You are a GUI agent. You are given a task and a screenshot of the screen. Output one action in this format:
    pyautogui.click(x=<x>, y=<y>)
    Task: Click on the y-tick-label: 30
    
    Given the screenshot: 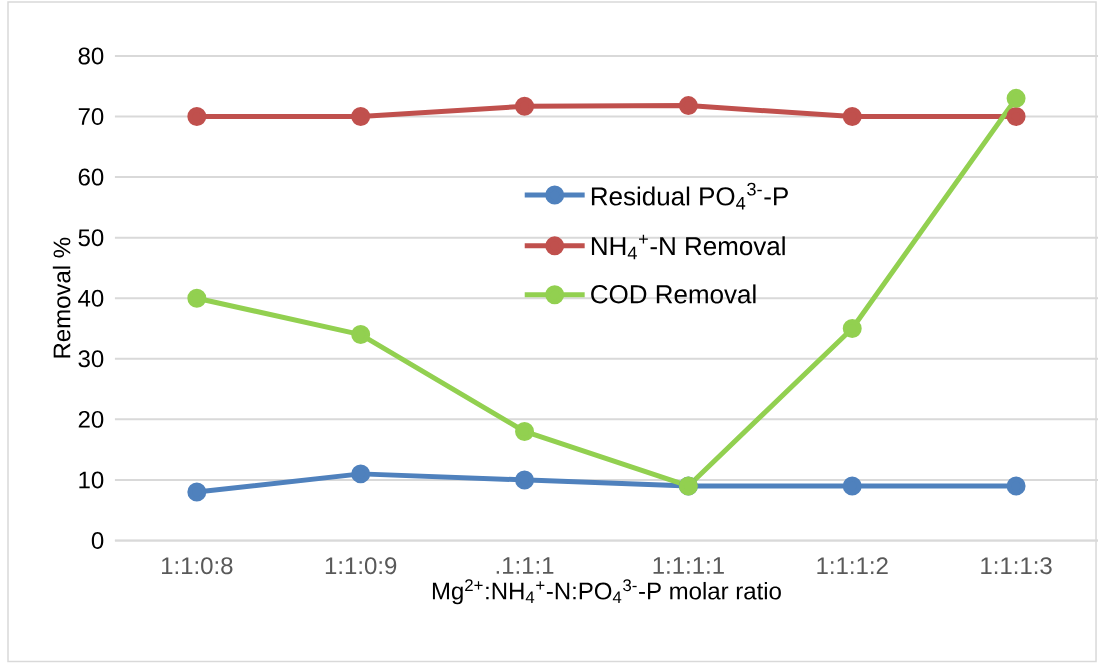 What is the action you would take?
    pyautogui.click(x=91, y=359)
    